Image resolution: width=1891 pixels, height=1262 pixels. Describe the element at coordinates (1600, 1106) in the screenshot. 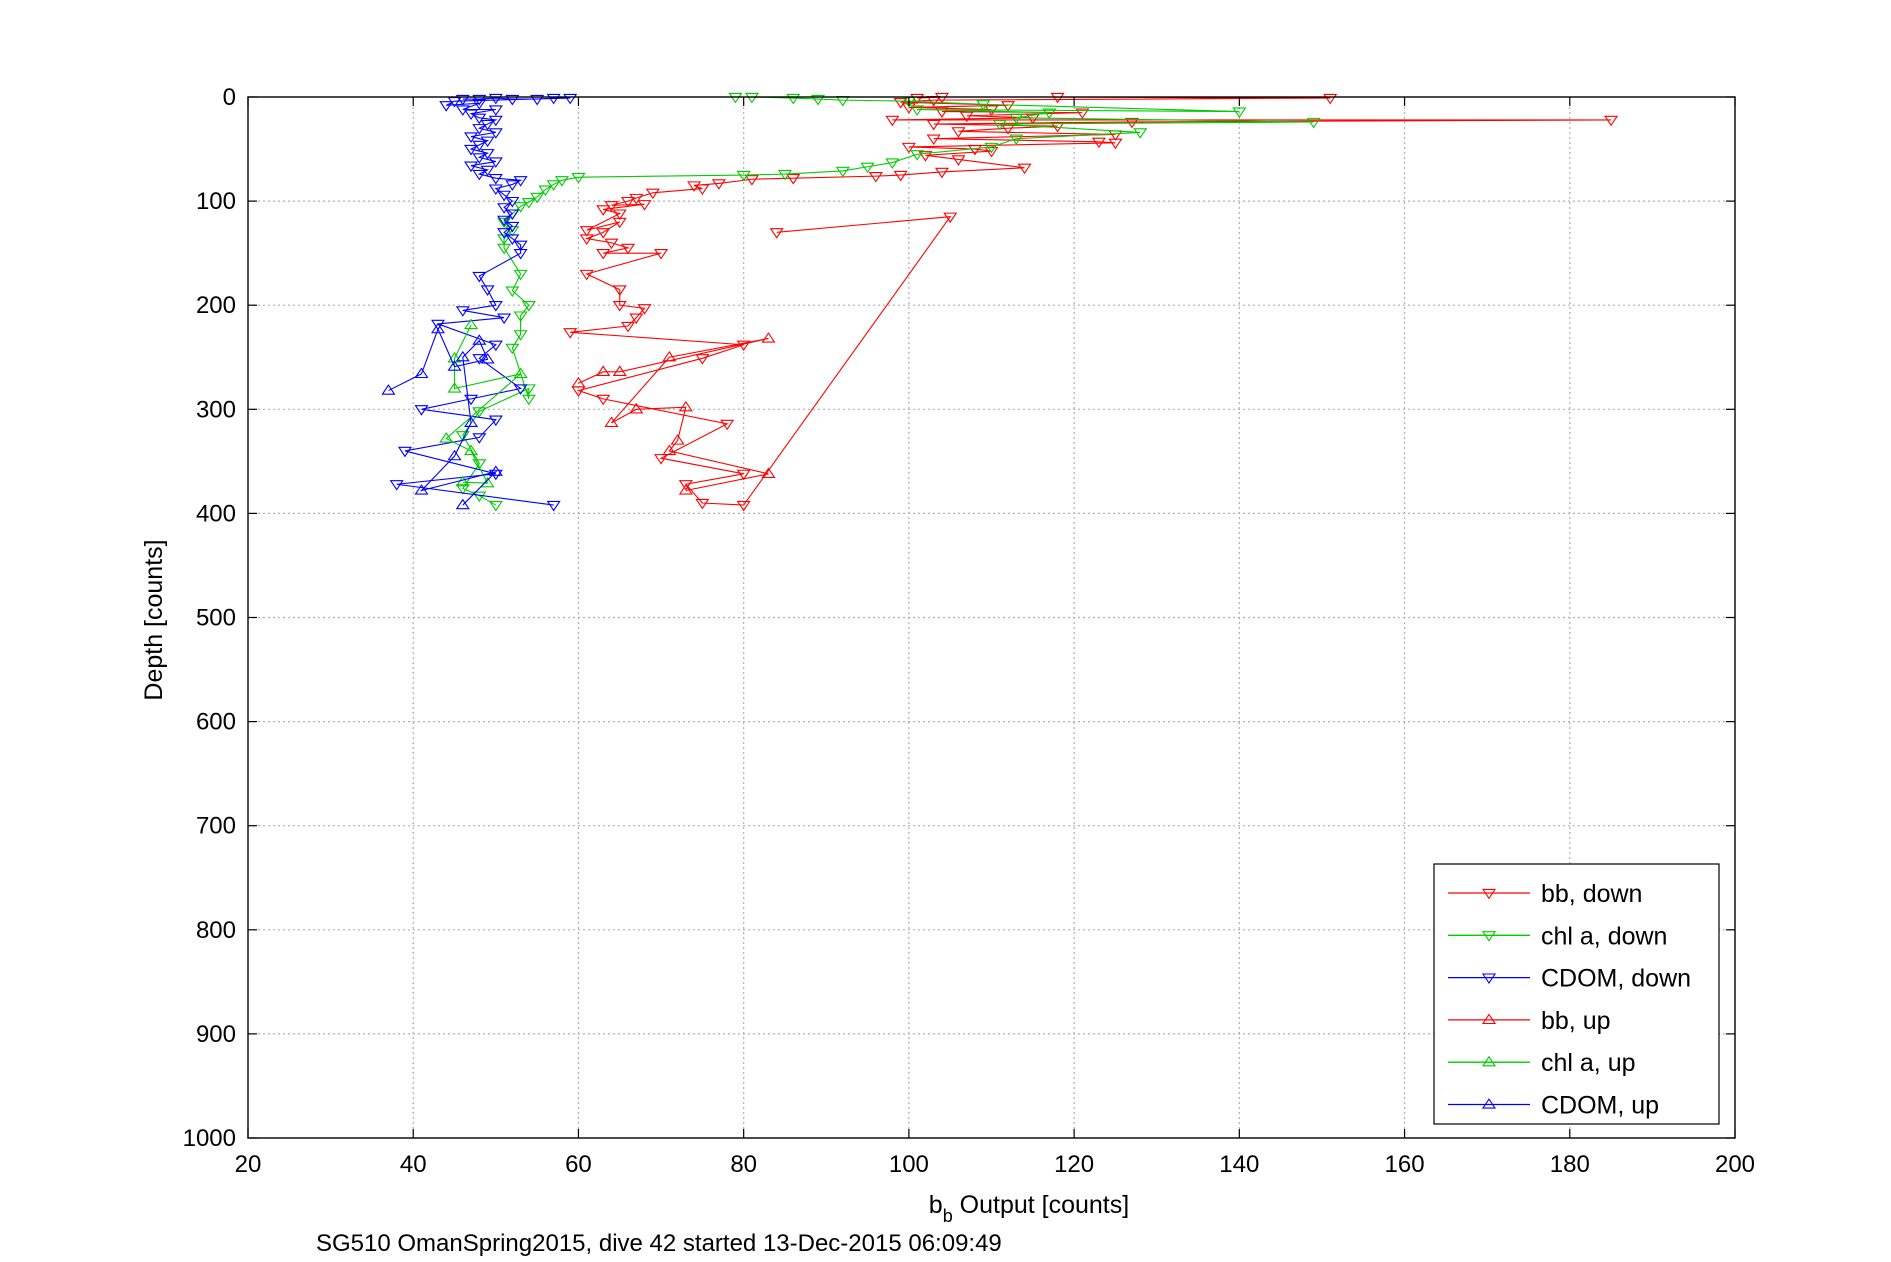

I see `legend-label: CDOM, up` at that location.